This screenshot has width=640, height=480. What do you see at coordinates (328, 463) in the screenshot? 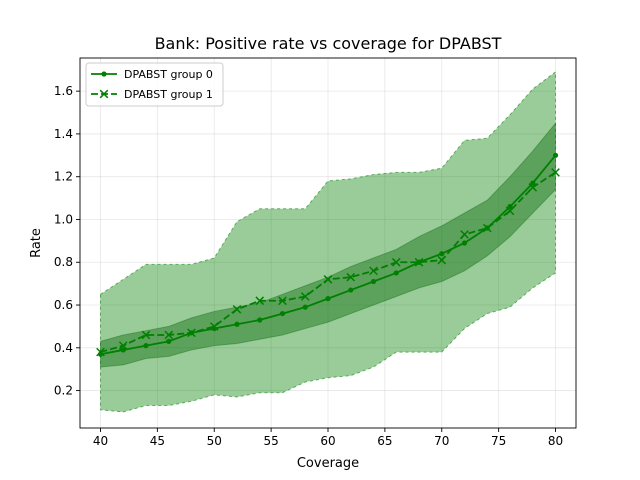
I see `x-axis-label: Coverage` at bounding box center [328, 463].